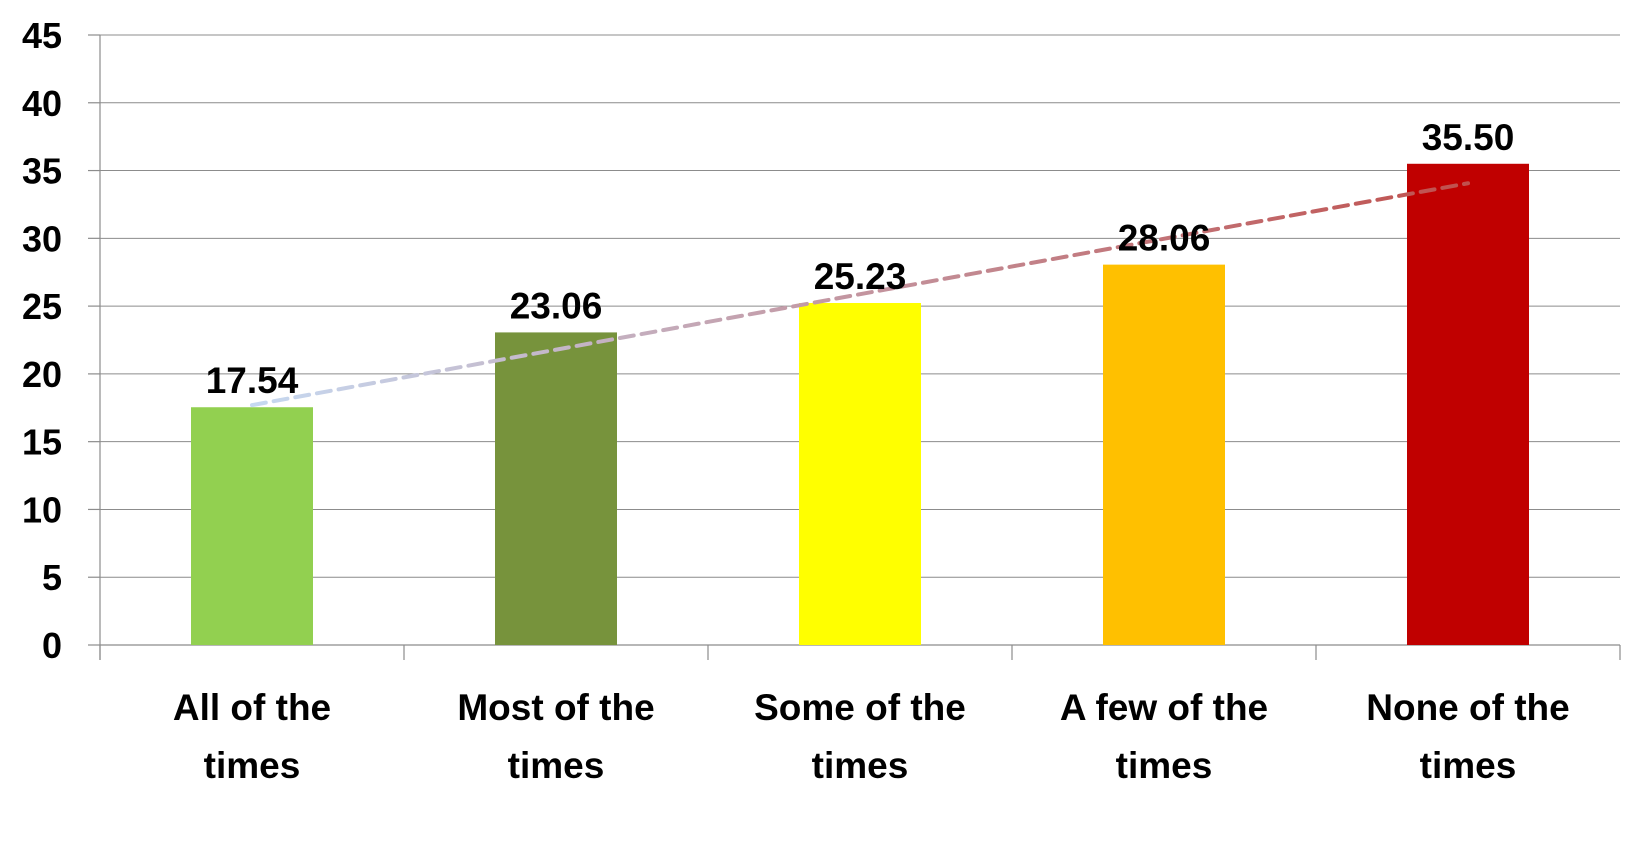 The width and height of the screenshot is (1632, 850). What do you see at coordinates (1467, 736) in the screenshot?
I see `x-tick-label: None of the times` at bounding box center [1467, 736].